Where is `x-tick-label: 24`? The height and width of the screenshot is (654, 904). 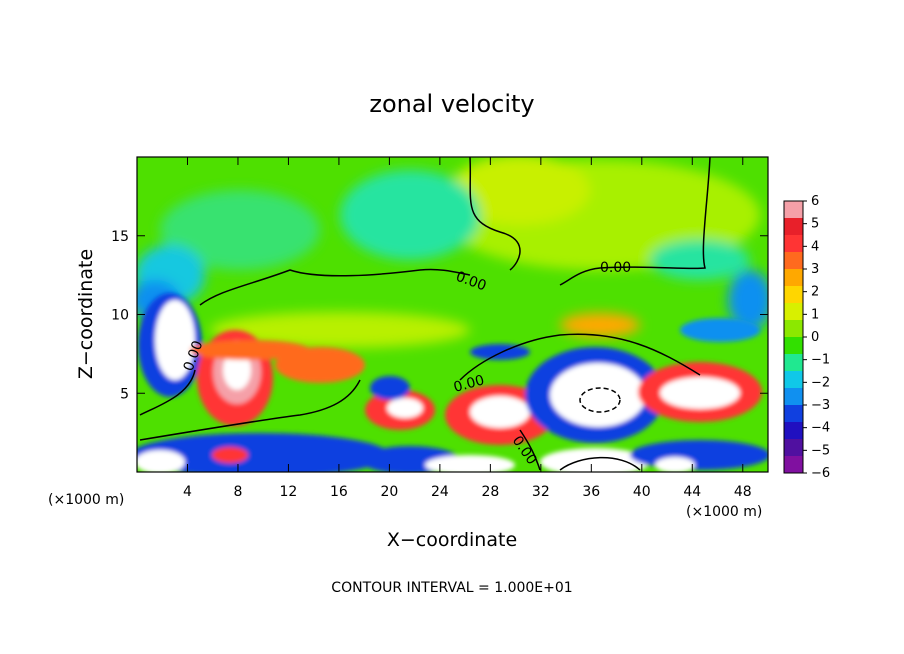 x-tick-label: 24 is located at coordinates (440, 492).